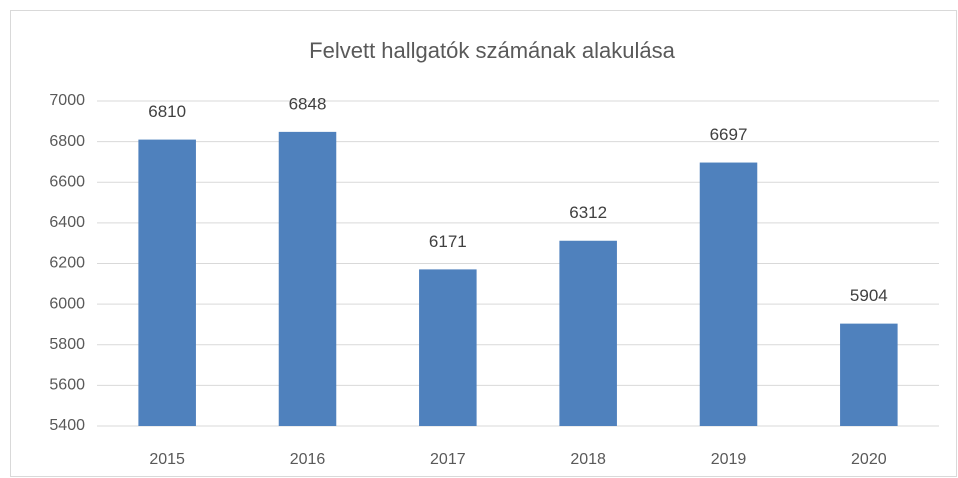 This screenshot has width=958, height=478. What do you see at coordinates (167, 459) in the screenshot?
I see `x-tick-label: 2015` at bounding box center [167, 459].